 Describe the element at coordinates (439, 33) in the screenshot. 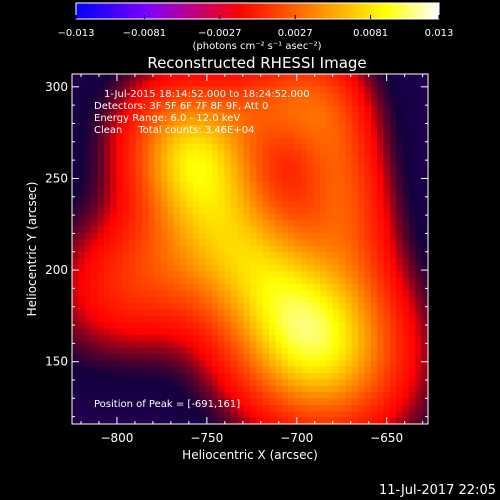

I see `colorbar-tick-label: 0.013` at that location.